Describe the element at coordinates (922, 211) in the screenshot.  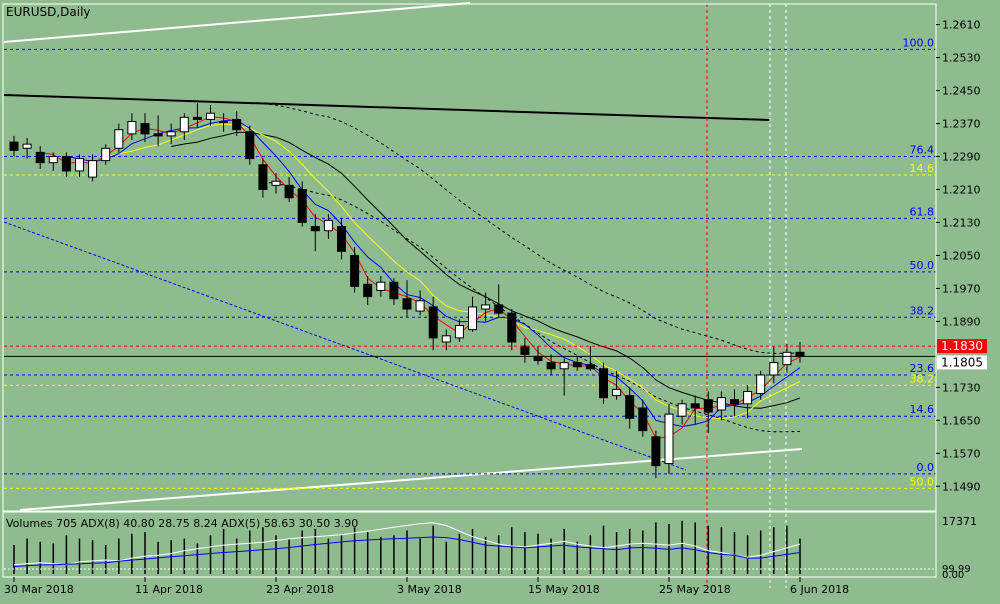
I see `fib-blue-label-2: 61.8` at that location.